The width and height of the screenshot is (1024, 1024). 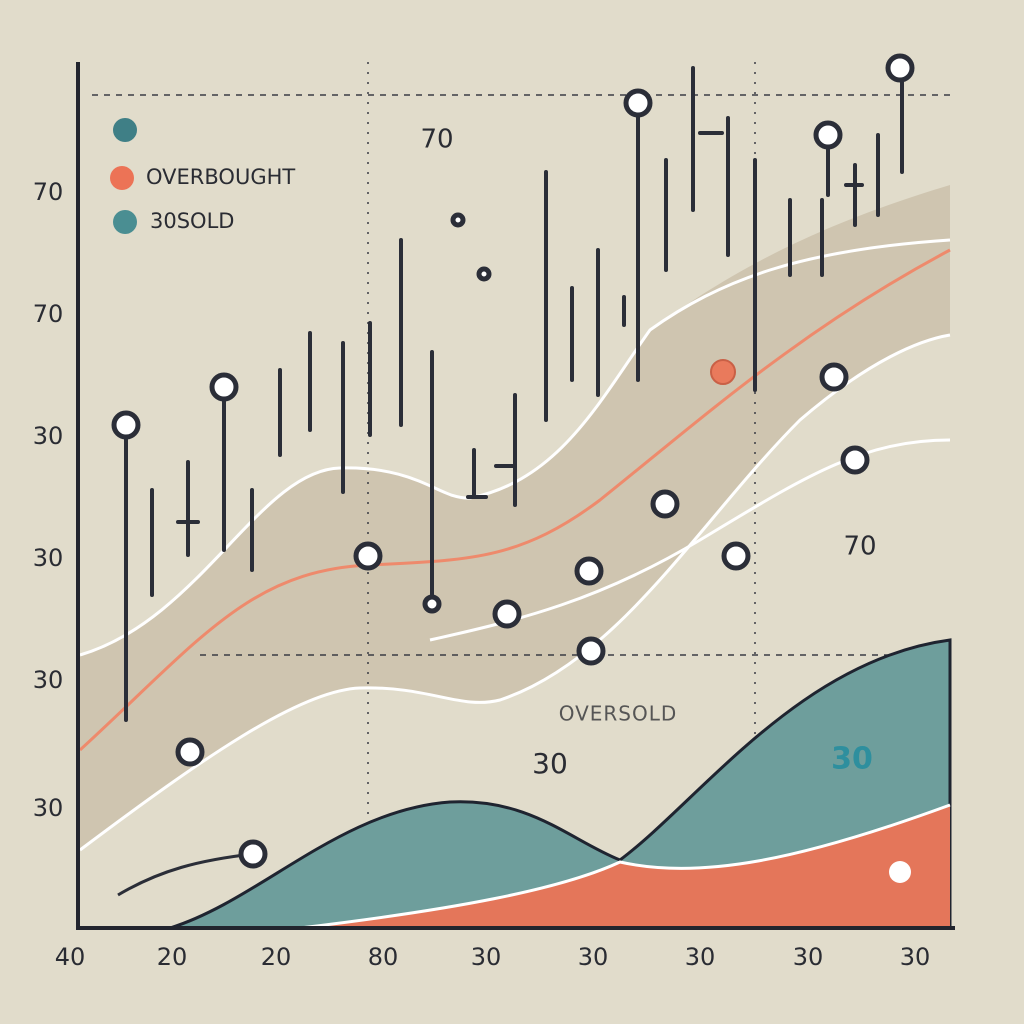 I want to click on x-tick-label: 80, so click(x=383, y=957).